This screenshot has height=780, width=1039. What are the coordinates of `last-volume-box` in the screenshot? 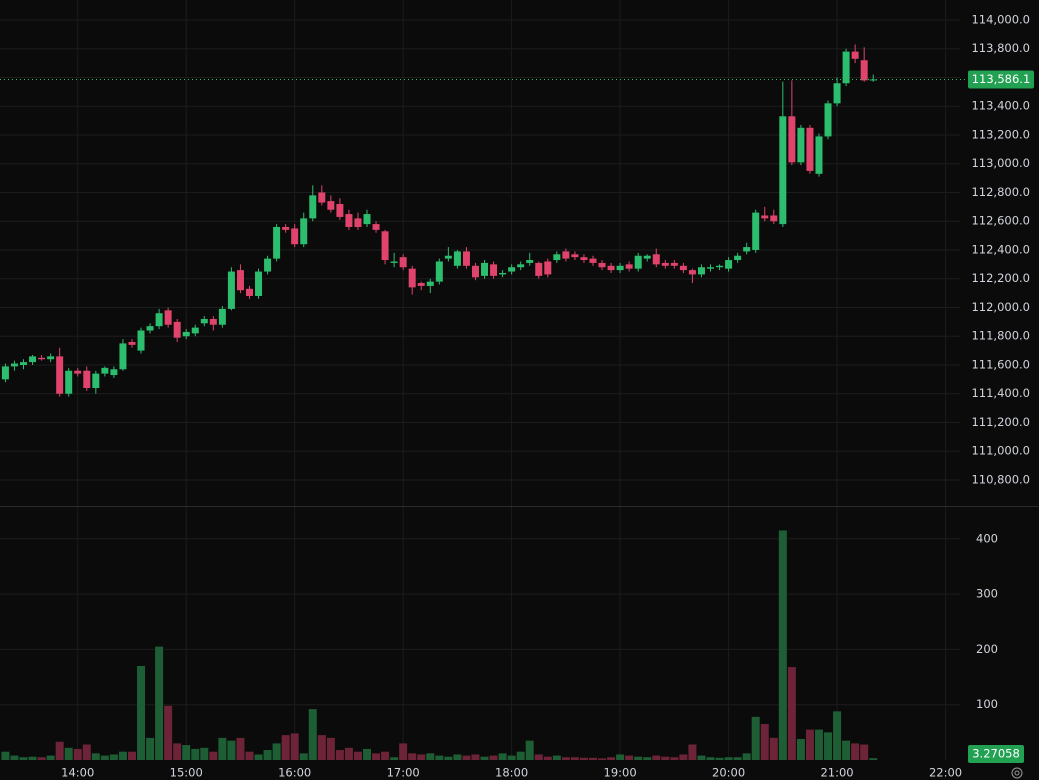 It's located at (996, 754).